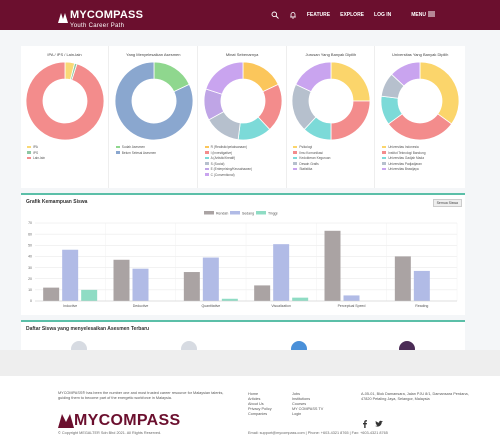  I want to click on nav-login: LOG IN, so click(383, 15).